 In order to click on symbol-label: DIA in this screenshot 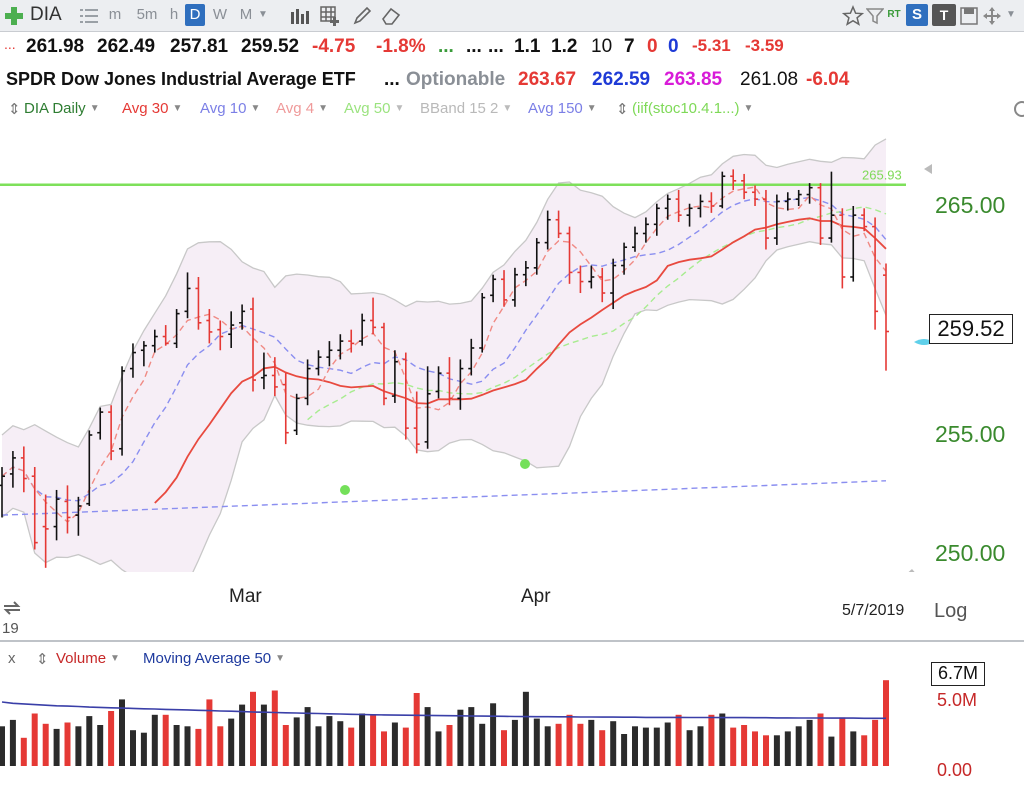, I will do `click(46, 14)`.